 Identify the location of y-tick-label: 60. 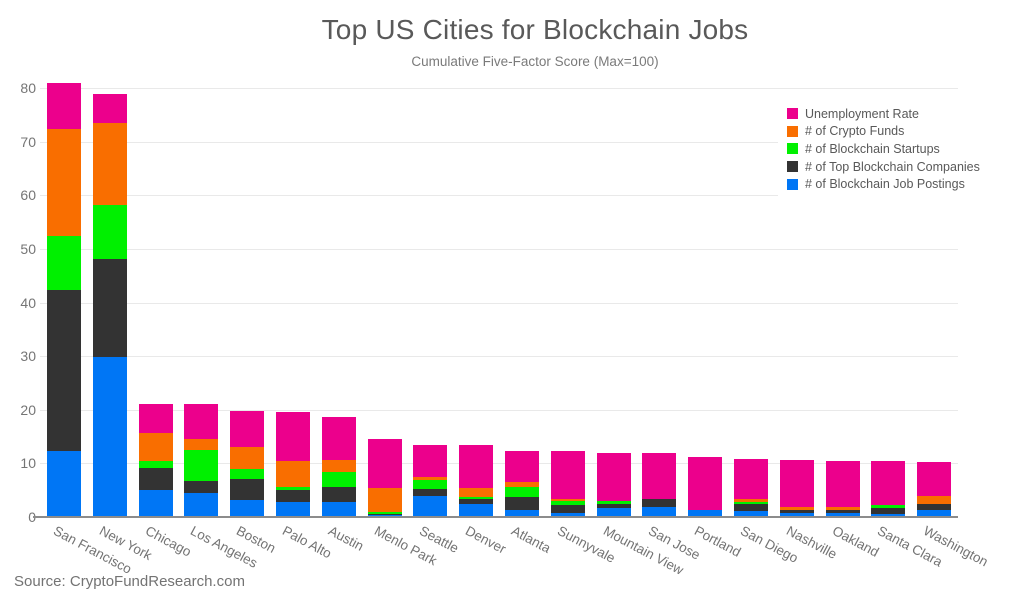
(28, 195).